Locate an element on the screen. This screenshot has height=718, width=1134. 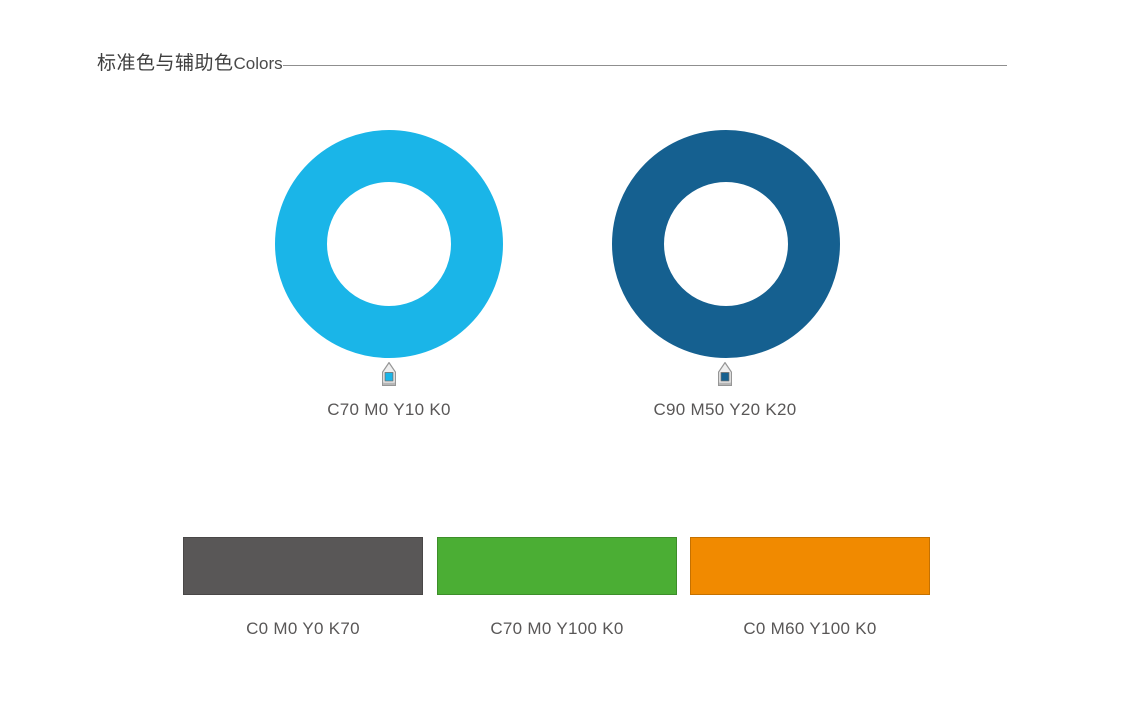
cmyk-label-cyan: C70 M0 Y10 K0 is located at coordinates (389, 409).